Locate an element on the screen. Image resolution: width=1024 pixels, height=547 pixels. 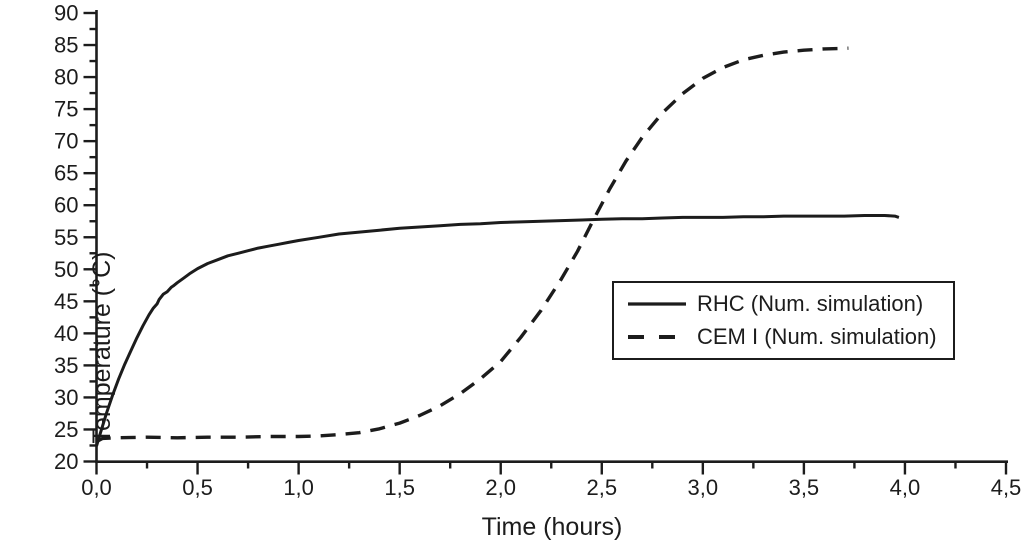
y-axis-tick-label: 25 is located at coordinates (66, 429).